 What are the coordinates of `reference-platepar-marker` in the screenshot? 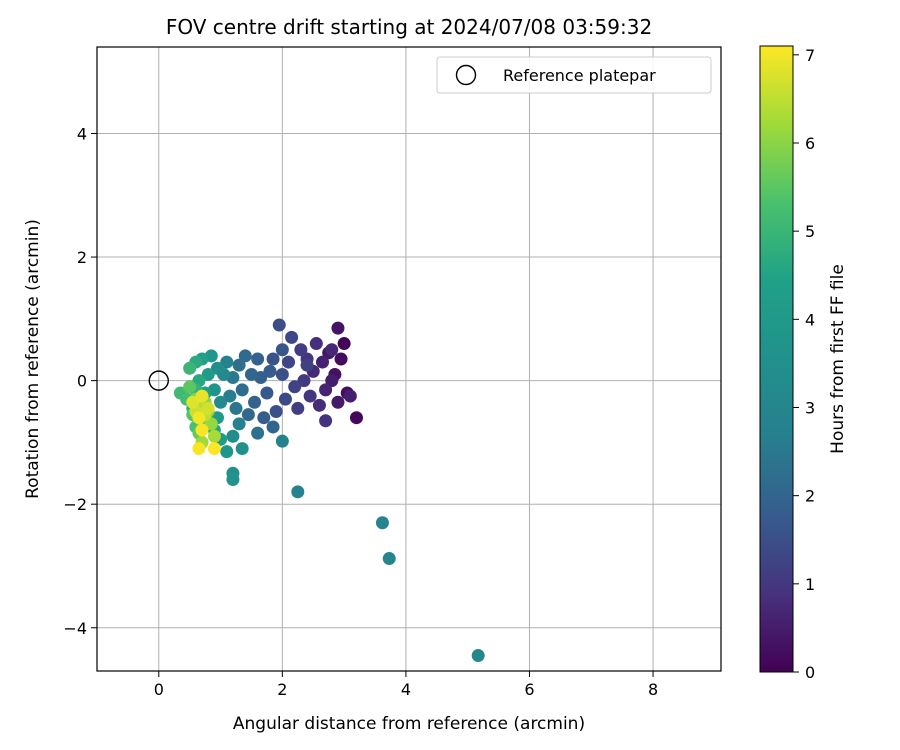 It's located at (158, 380).